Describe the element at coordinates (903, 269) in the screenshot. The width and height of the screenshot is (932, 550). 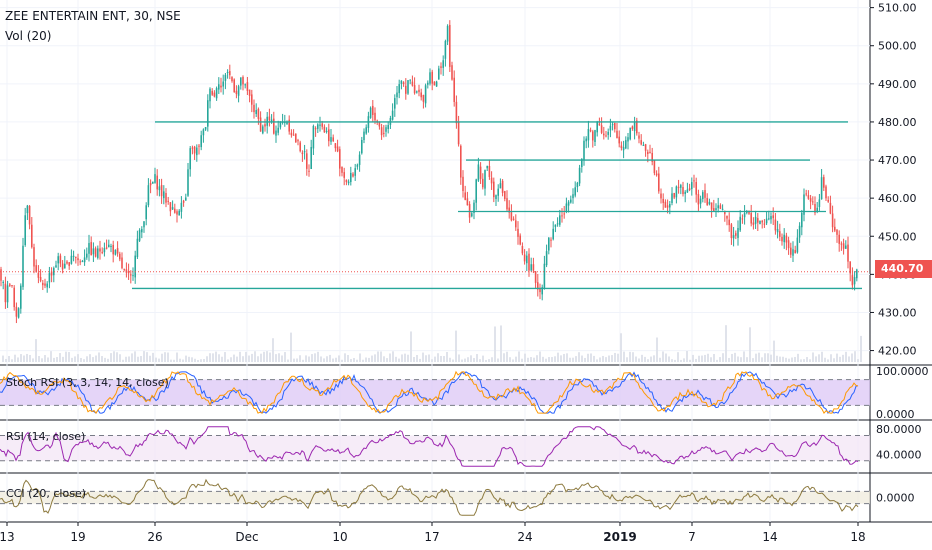
I see `last-price-tag: 440.70` at that location.